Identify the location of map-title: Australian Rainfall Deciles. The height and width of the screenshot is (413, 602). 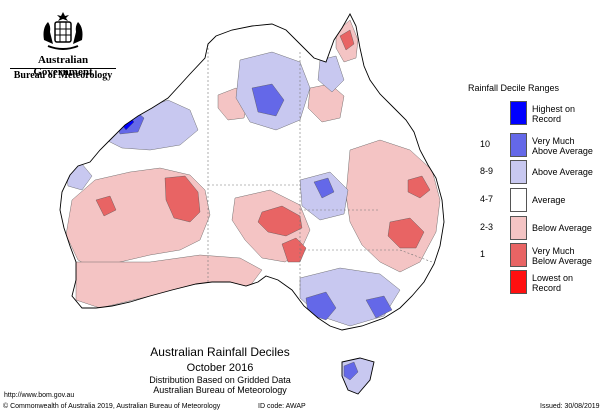
(220, 352).